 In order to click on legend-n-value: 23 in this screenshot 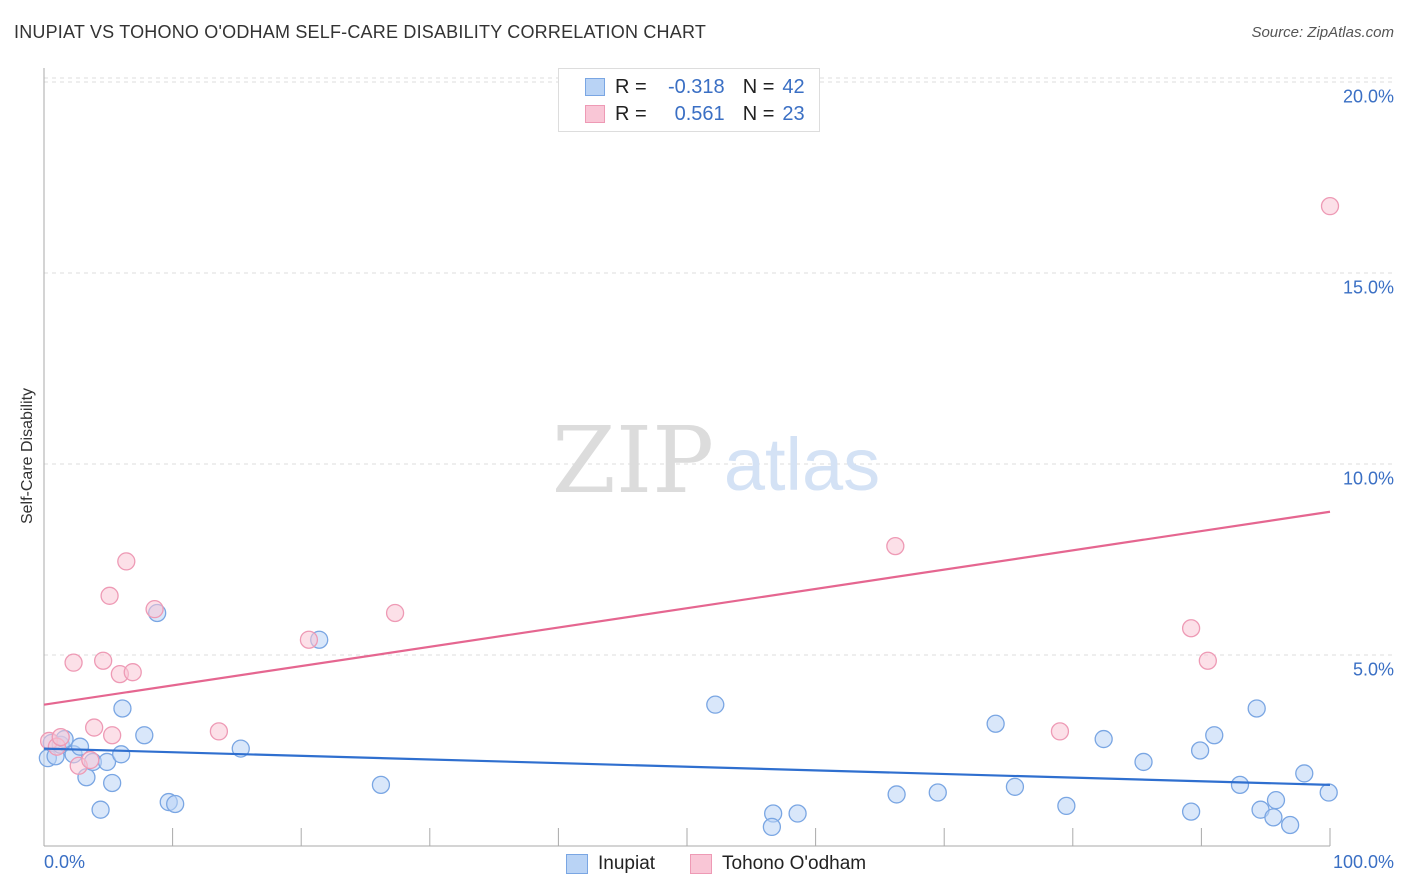, I will do `click(793, 113)`.